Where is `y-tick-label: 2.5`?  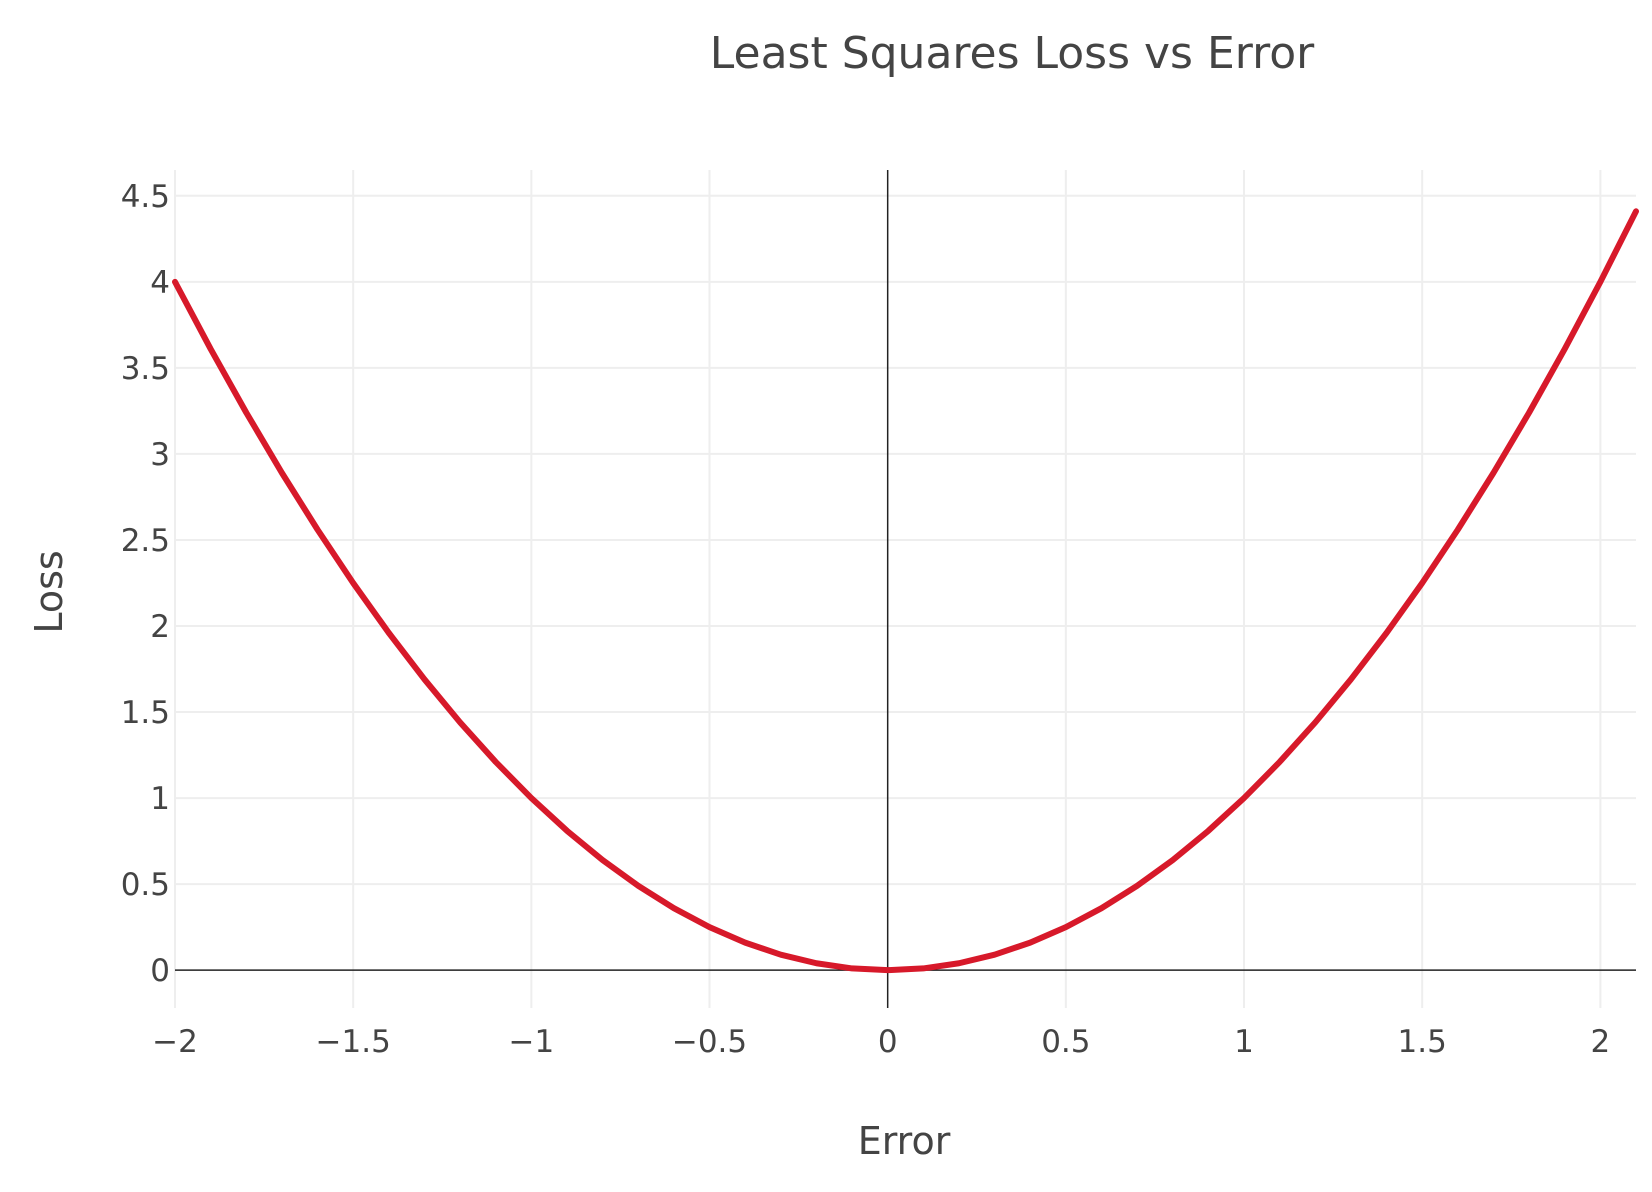
y-tick-label: 2.5 is located at coordinates (145, 541).